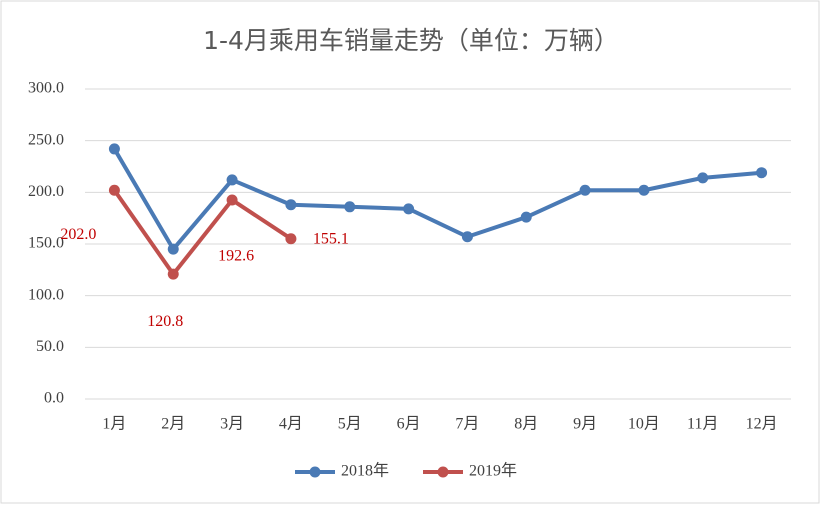 The width and height of the screenshot is (822, 506). Describe the element at coordinates (50, 346) in the screenshot. I see `y-tick-label: 50.0` at that location.